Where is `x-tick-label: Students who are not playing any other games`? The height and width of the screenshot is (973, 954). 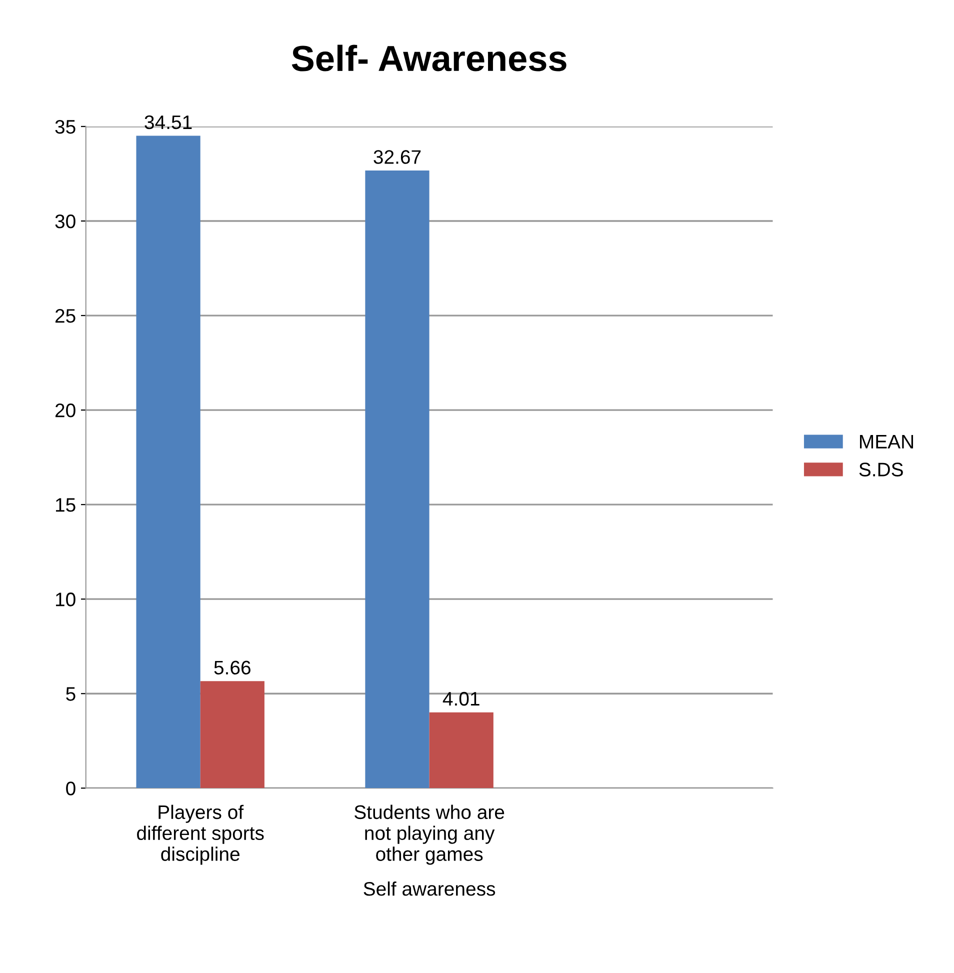 x-tick-label: Students who are not playing any other games is located at coordinates (429, 834).